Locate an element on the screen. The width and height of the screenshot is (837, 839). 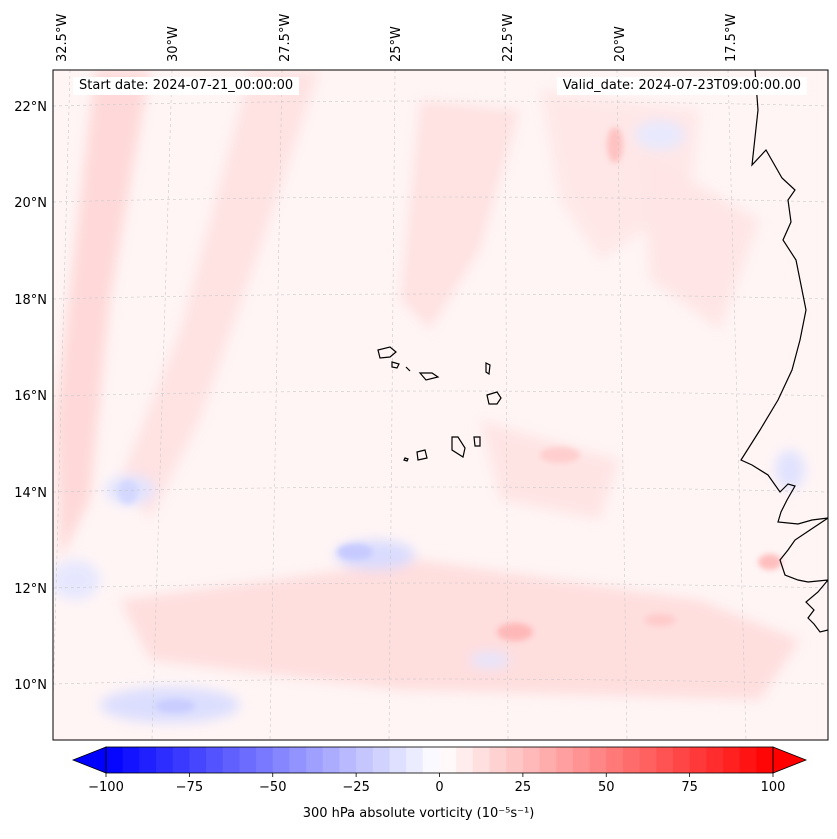
lat-label: 14°N is located at coordinates (30, 493).